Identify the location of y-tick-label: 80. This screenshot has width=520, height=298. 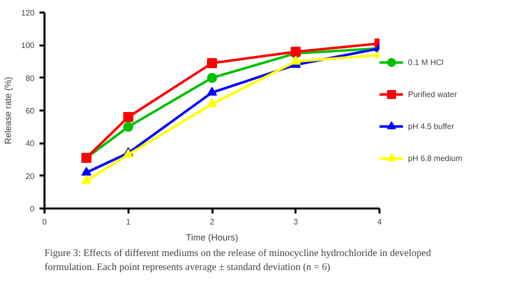
(31, 78).